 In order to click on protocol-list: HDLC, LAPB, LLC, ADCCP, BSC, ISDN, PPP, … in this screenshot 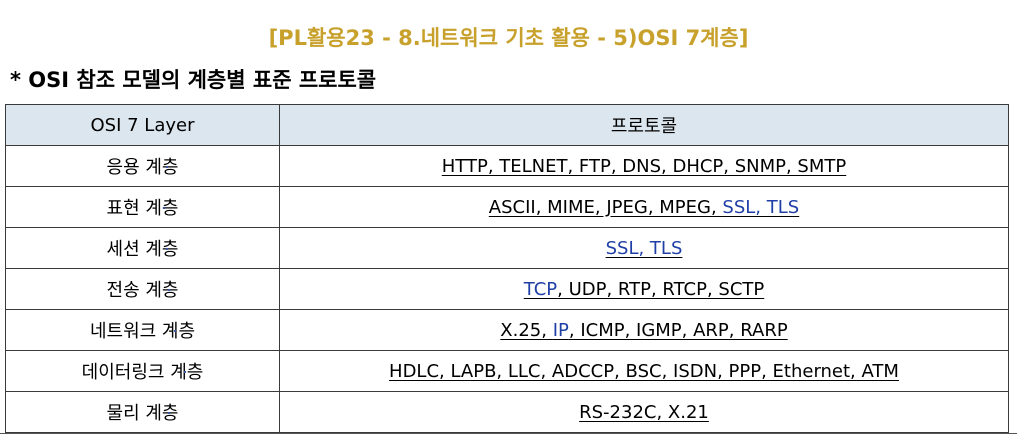, I will do `click(644, 371)`.